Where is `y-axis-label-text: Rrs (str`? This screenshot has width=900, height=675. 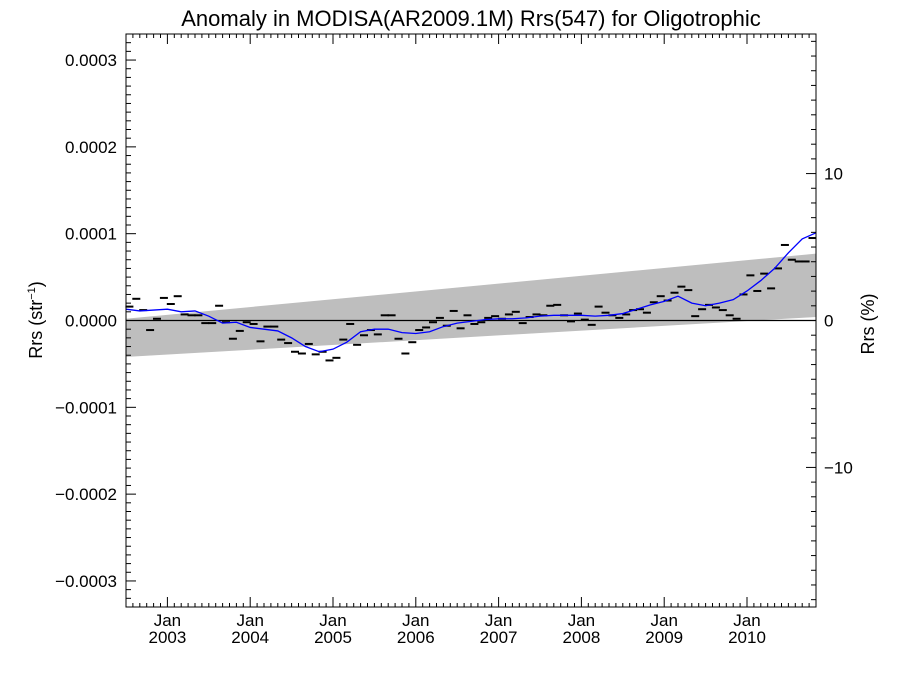
y-axis-label-text: Rrs (str is located at coordinates (36, 329).